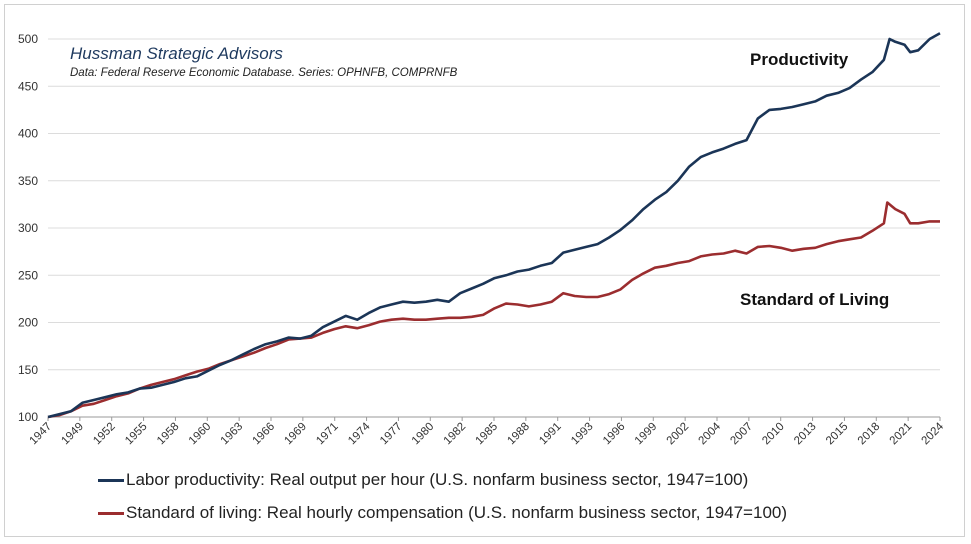 Image resolution: width=971 pixels, height=544 pixels. Describe the element at coordinates (815, 299) in the screenshot. I see `annotation-standard-of-living: Standard of Living` at that location.